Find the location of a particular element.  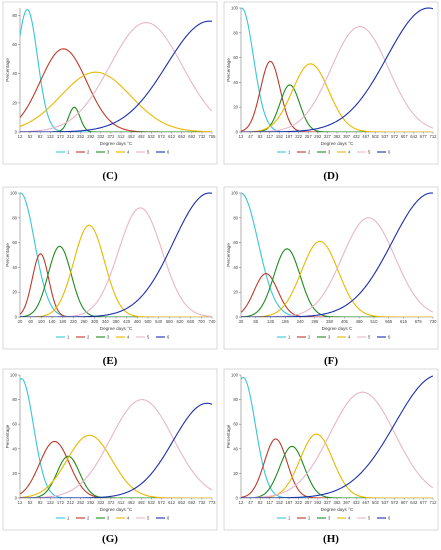

x-tick-label: 350 is located at coordinates (330, 321).